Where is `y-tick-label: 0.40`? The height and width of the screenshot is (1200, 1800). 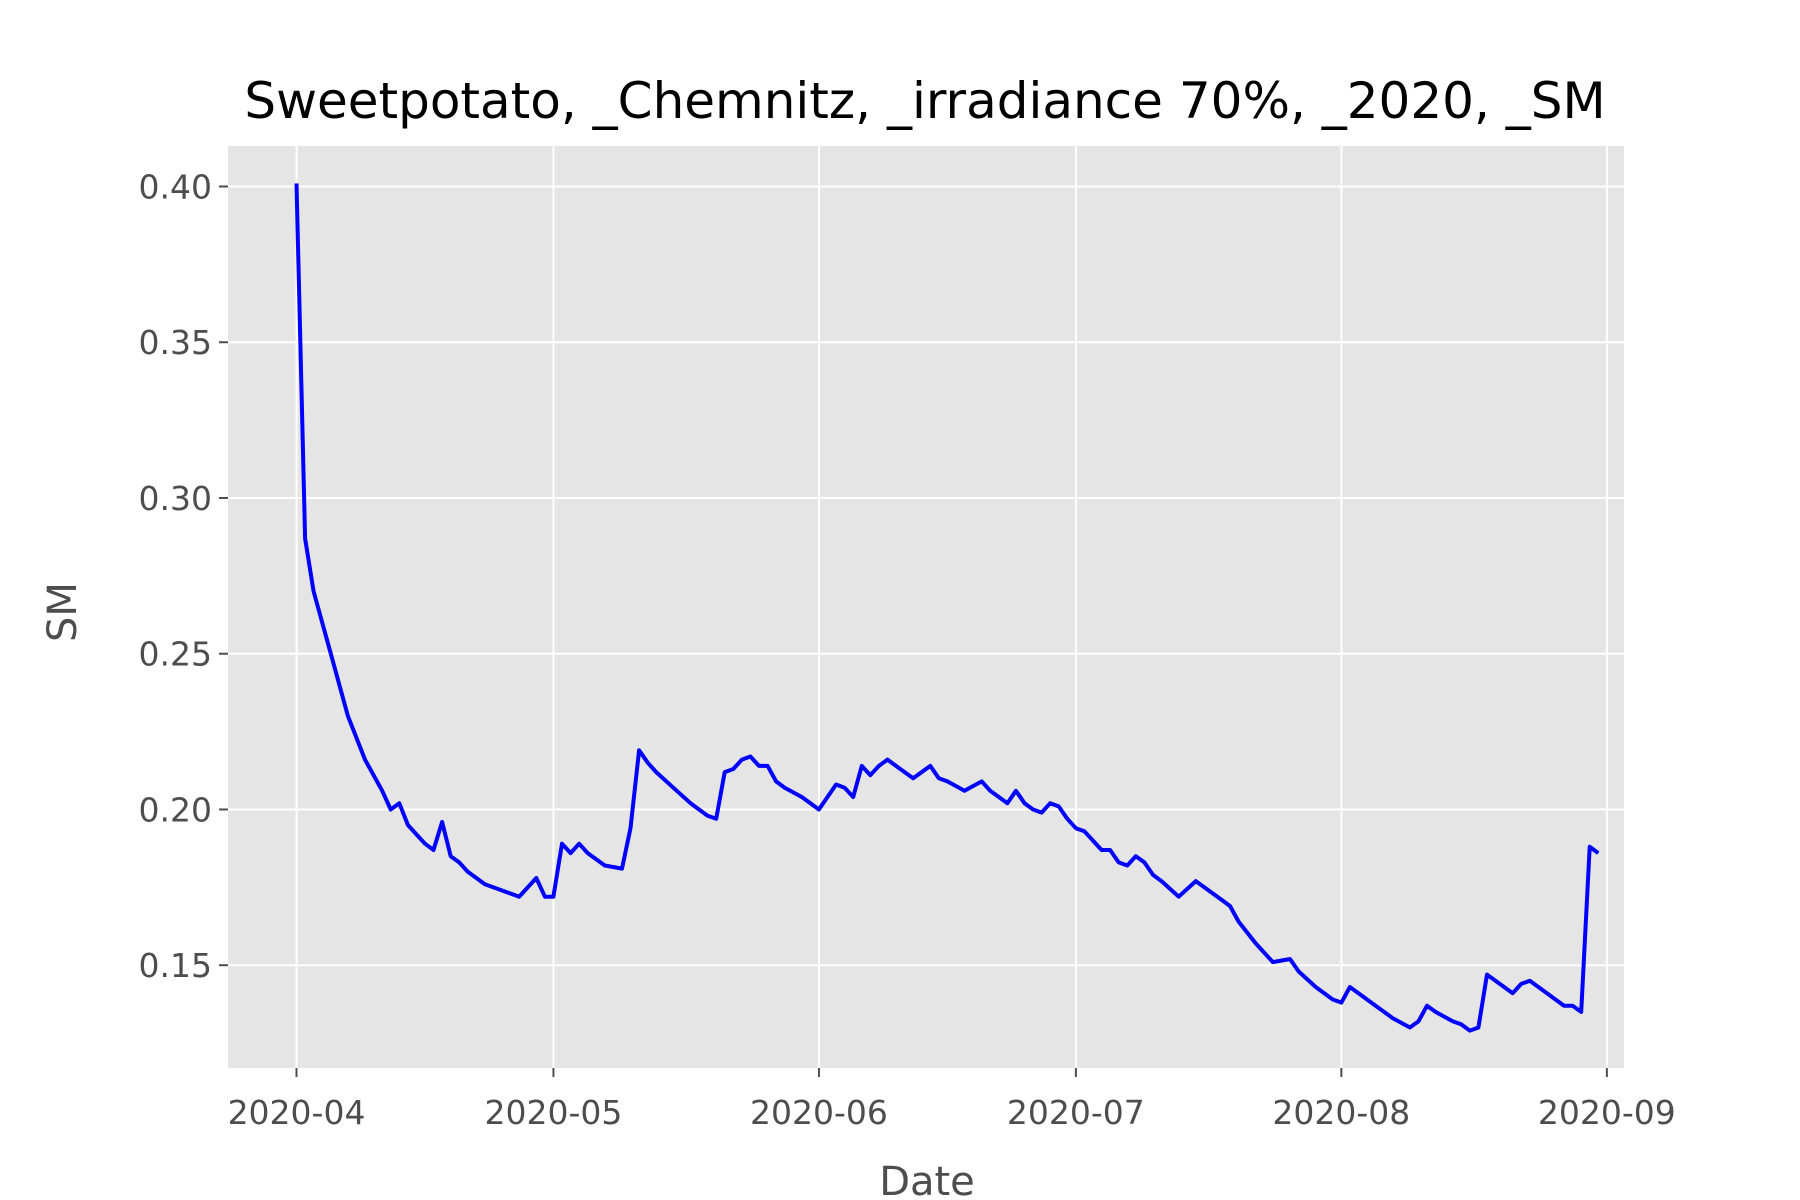
y-tick-label: 0.40 is located at coordinates (175, 186).